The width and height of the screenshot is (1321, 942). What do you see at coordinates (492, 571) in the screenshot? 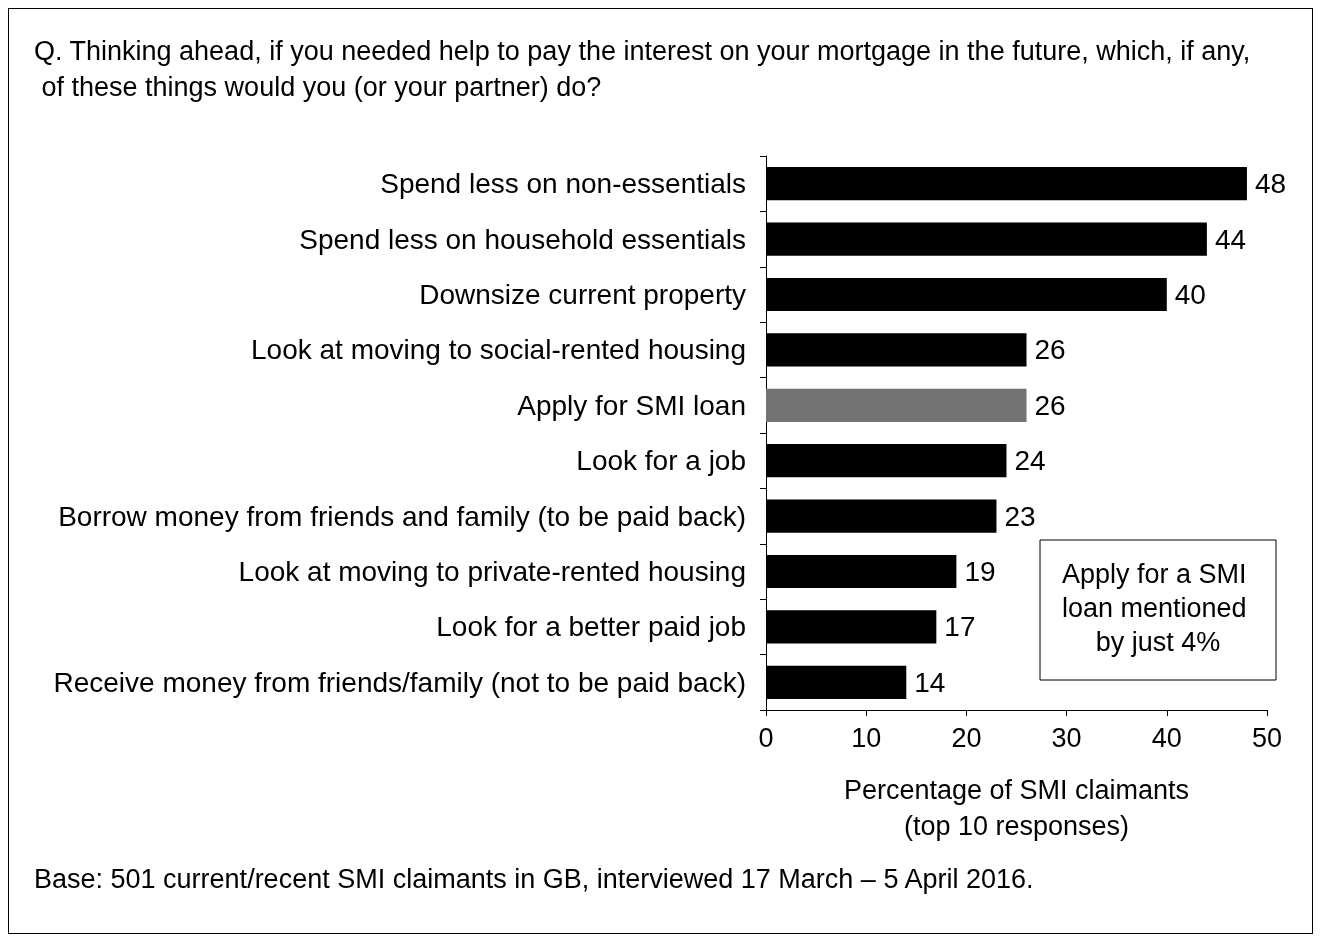
I see `y-tick-label: Look at moving to private-rented housing` at bounding box center [492, 571].